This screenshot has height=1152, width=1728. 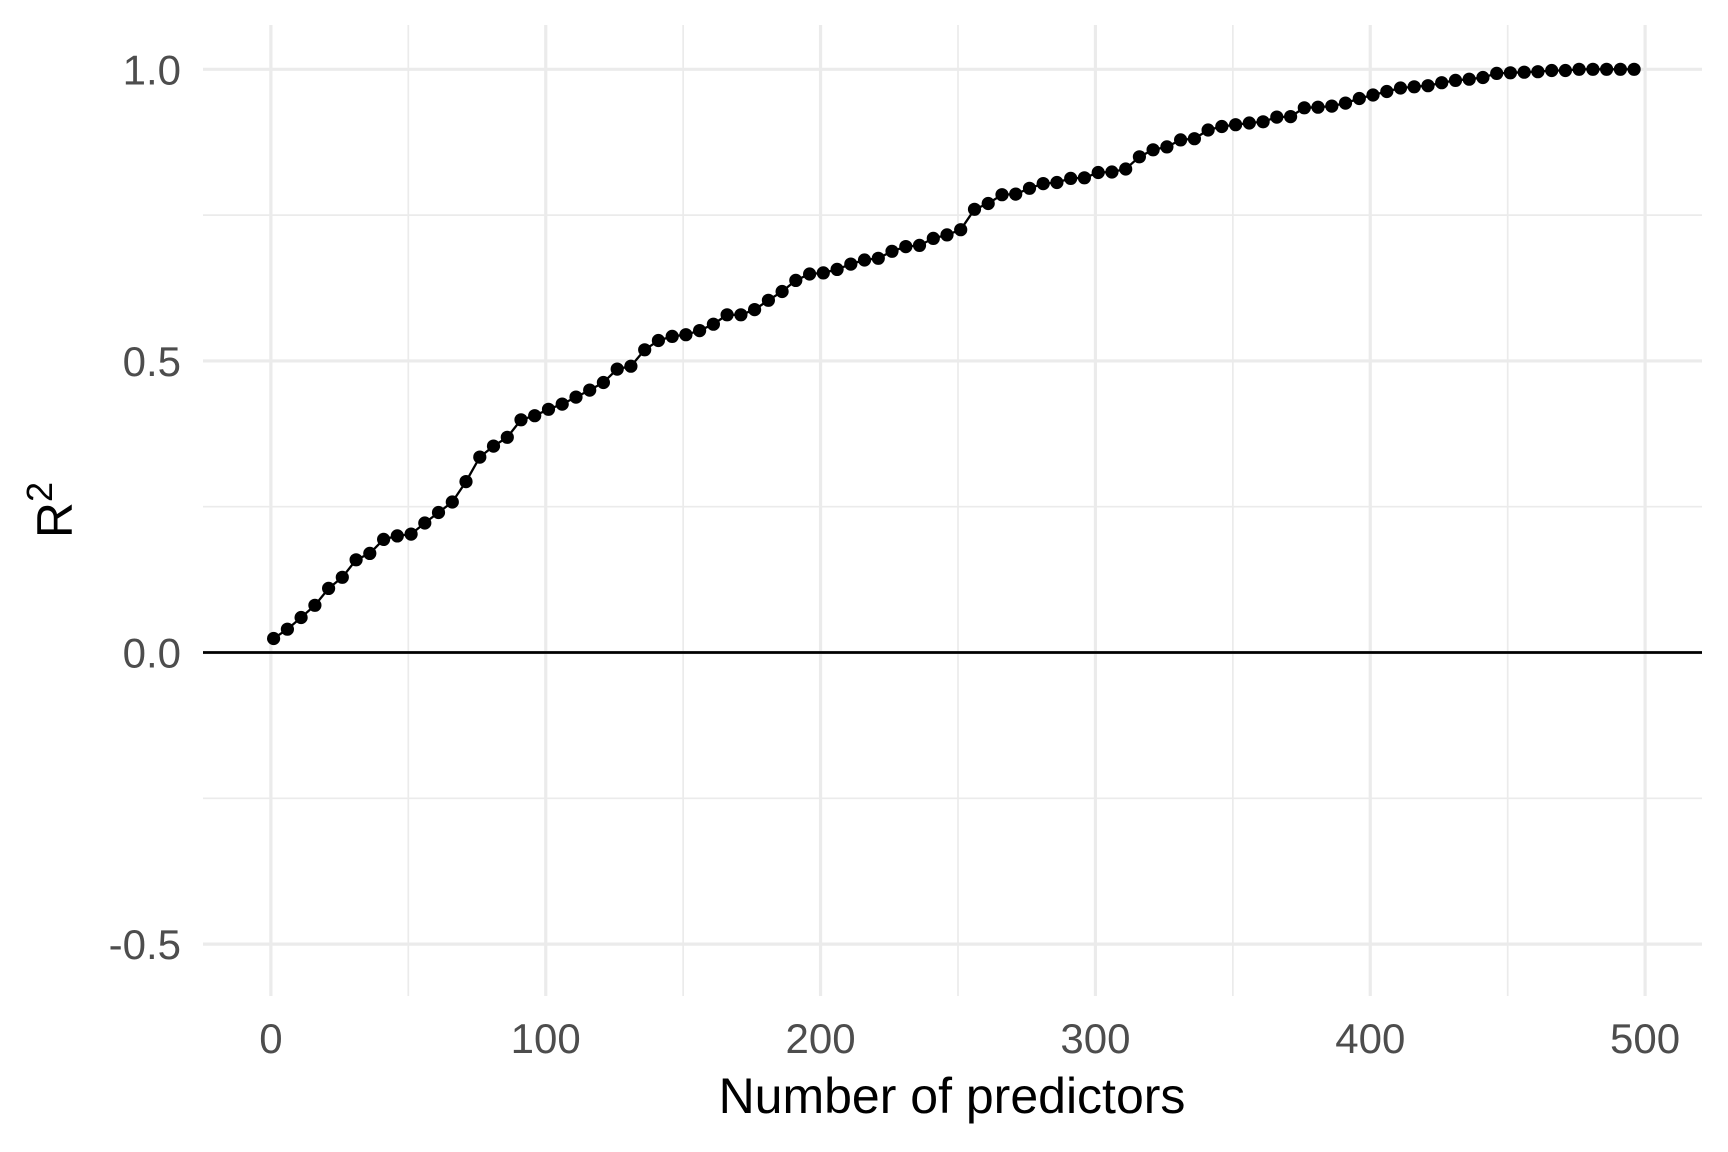 What do you see at coordinates (145, 944) in the screenshot?
I see `y-tick-label: -0.5` at bounding box center [145, 944].